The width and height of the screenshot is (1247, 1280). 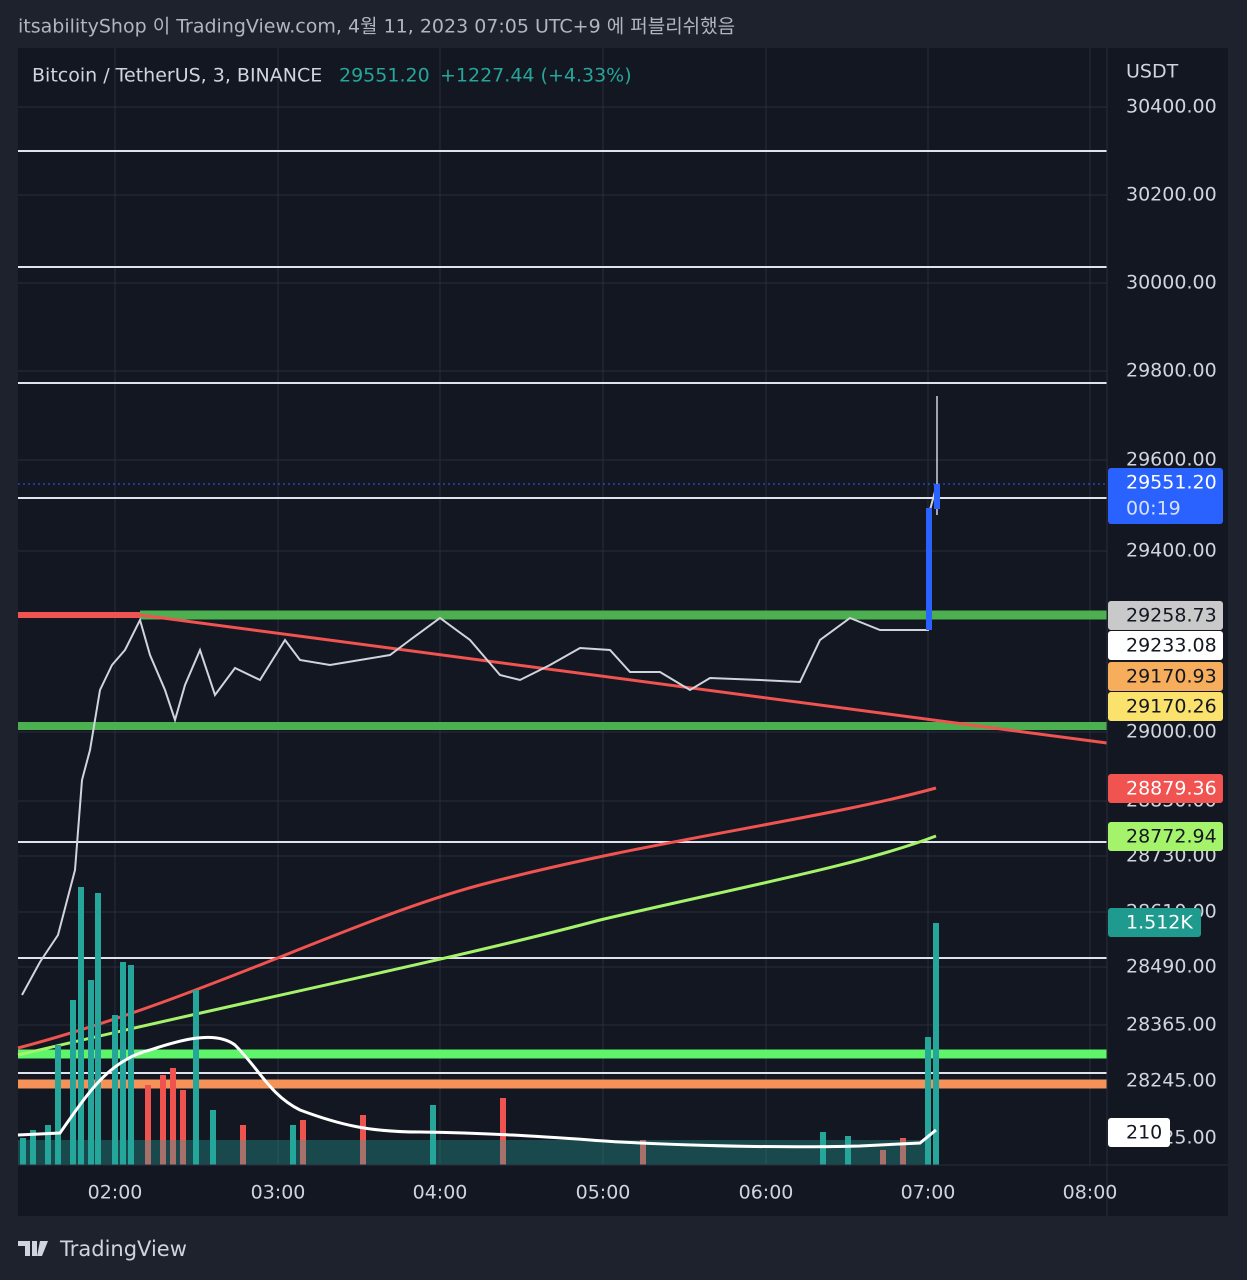 What do you see at coordinates (1171, 967) in the screenshot?
I see `price-label: 28490.00` at bounding box center [1171, 967].